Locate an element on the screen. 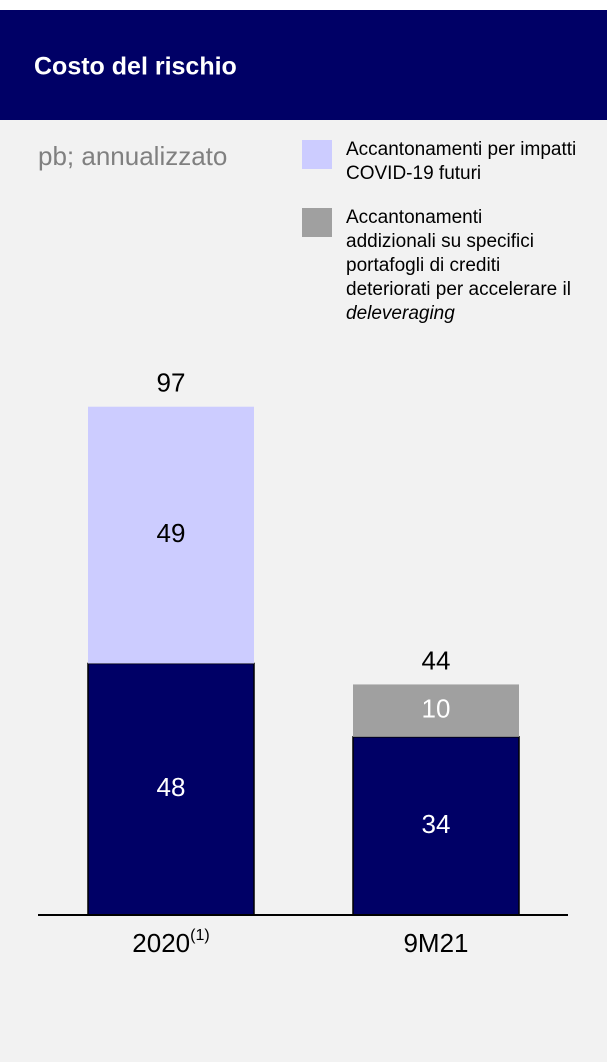  value-label: 48 is located at coordinates (171, 787).